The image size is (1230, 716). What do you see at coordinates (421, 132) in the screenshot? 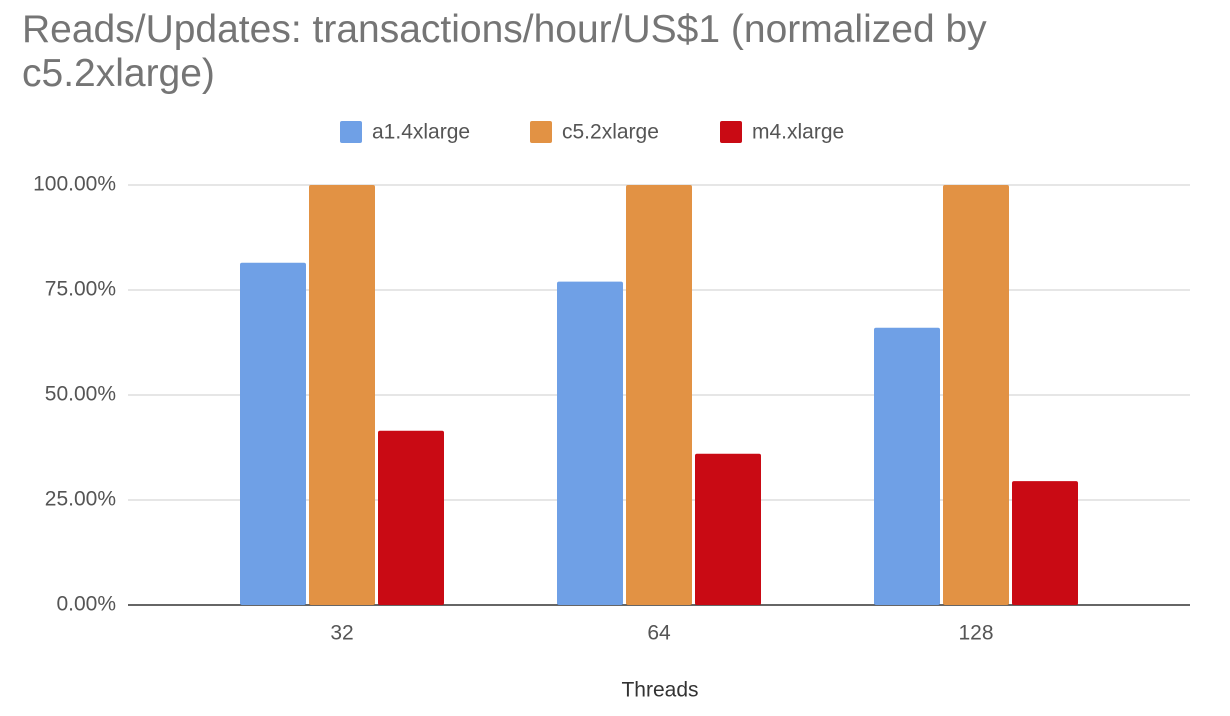
I see `legend-label: a1.4xlarge` at bounding box center [421, 132].